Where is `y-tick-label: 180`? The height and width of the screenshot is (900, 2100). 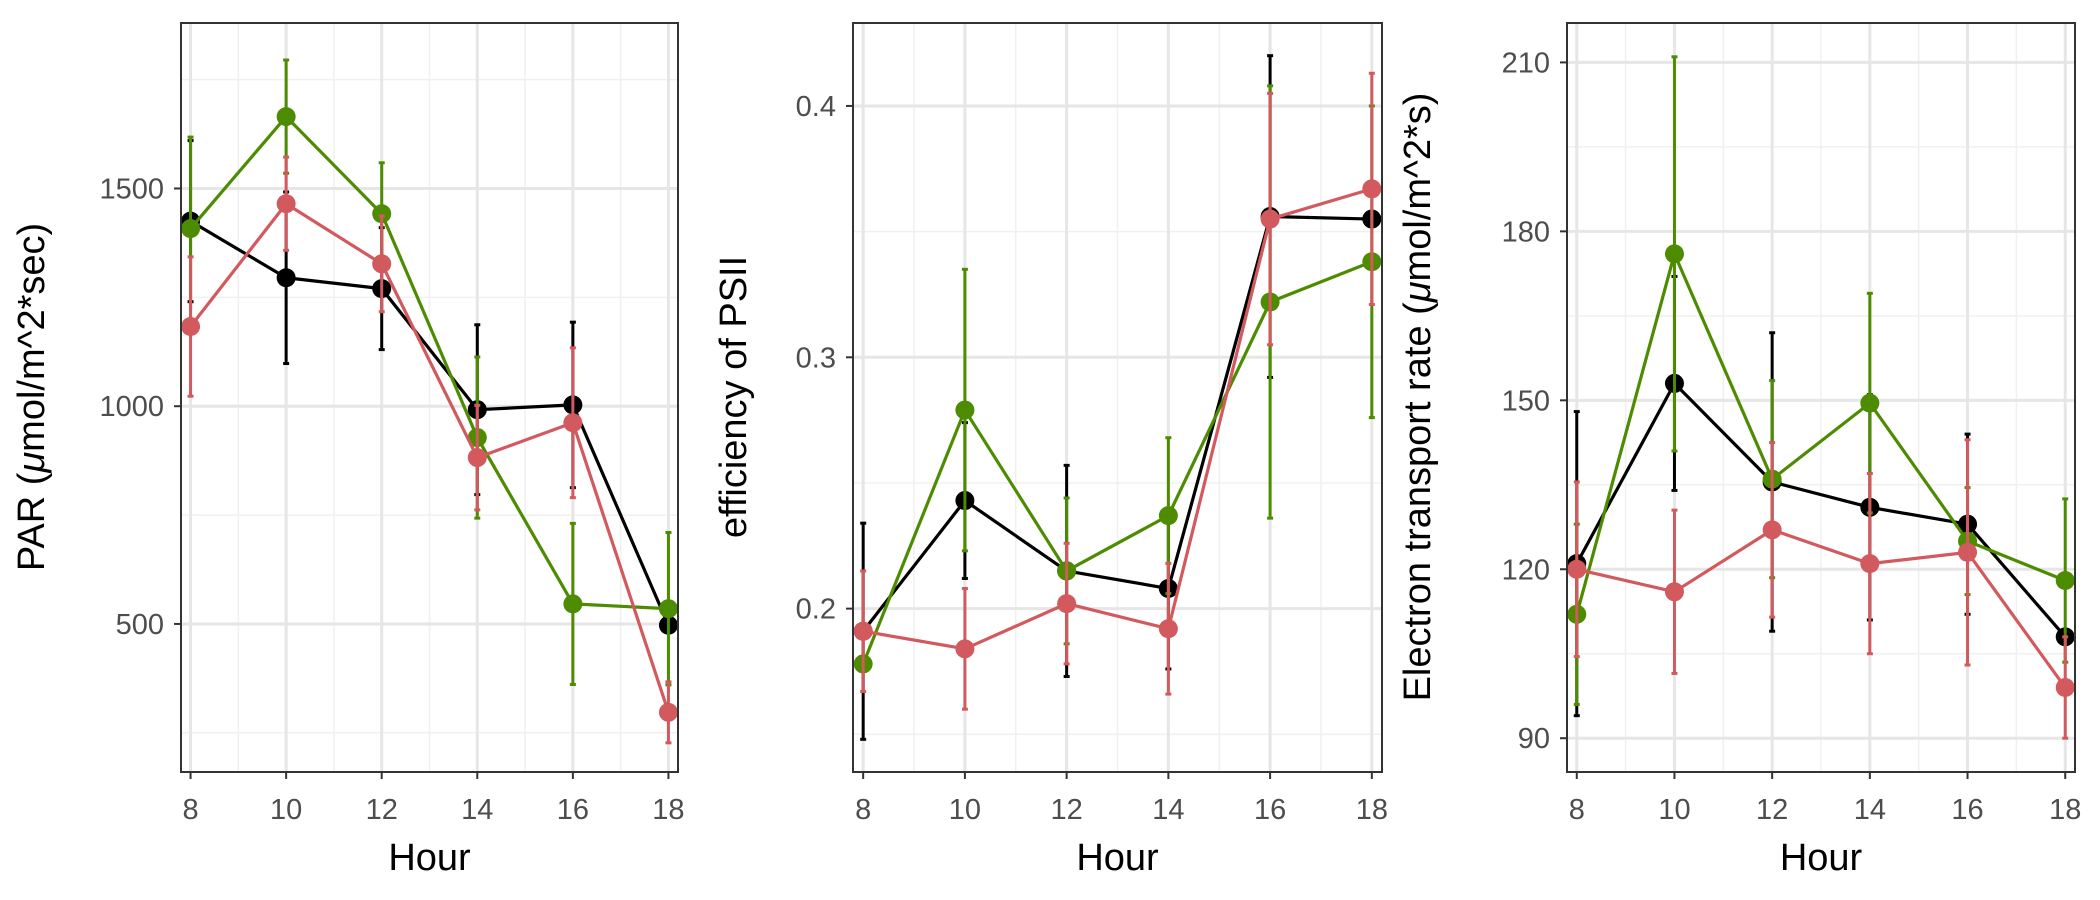 y-tick-label: 180 is located at coordinates (1526, 232).